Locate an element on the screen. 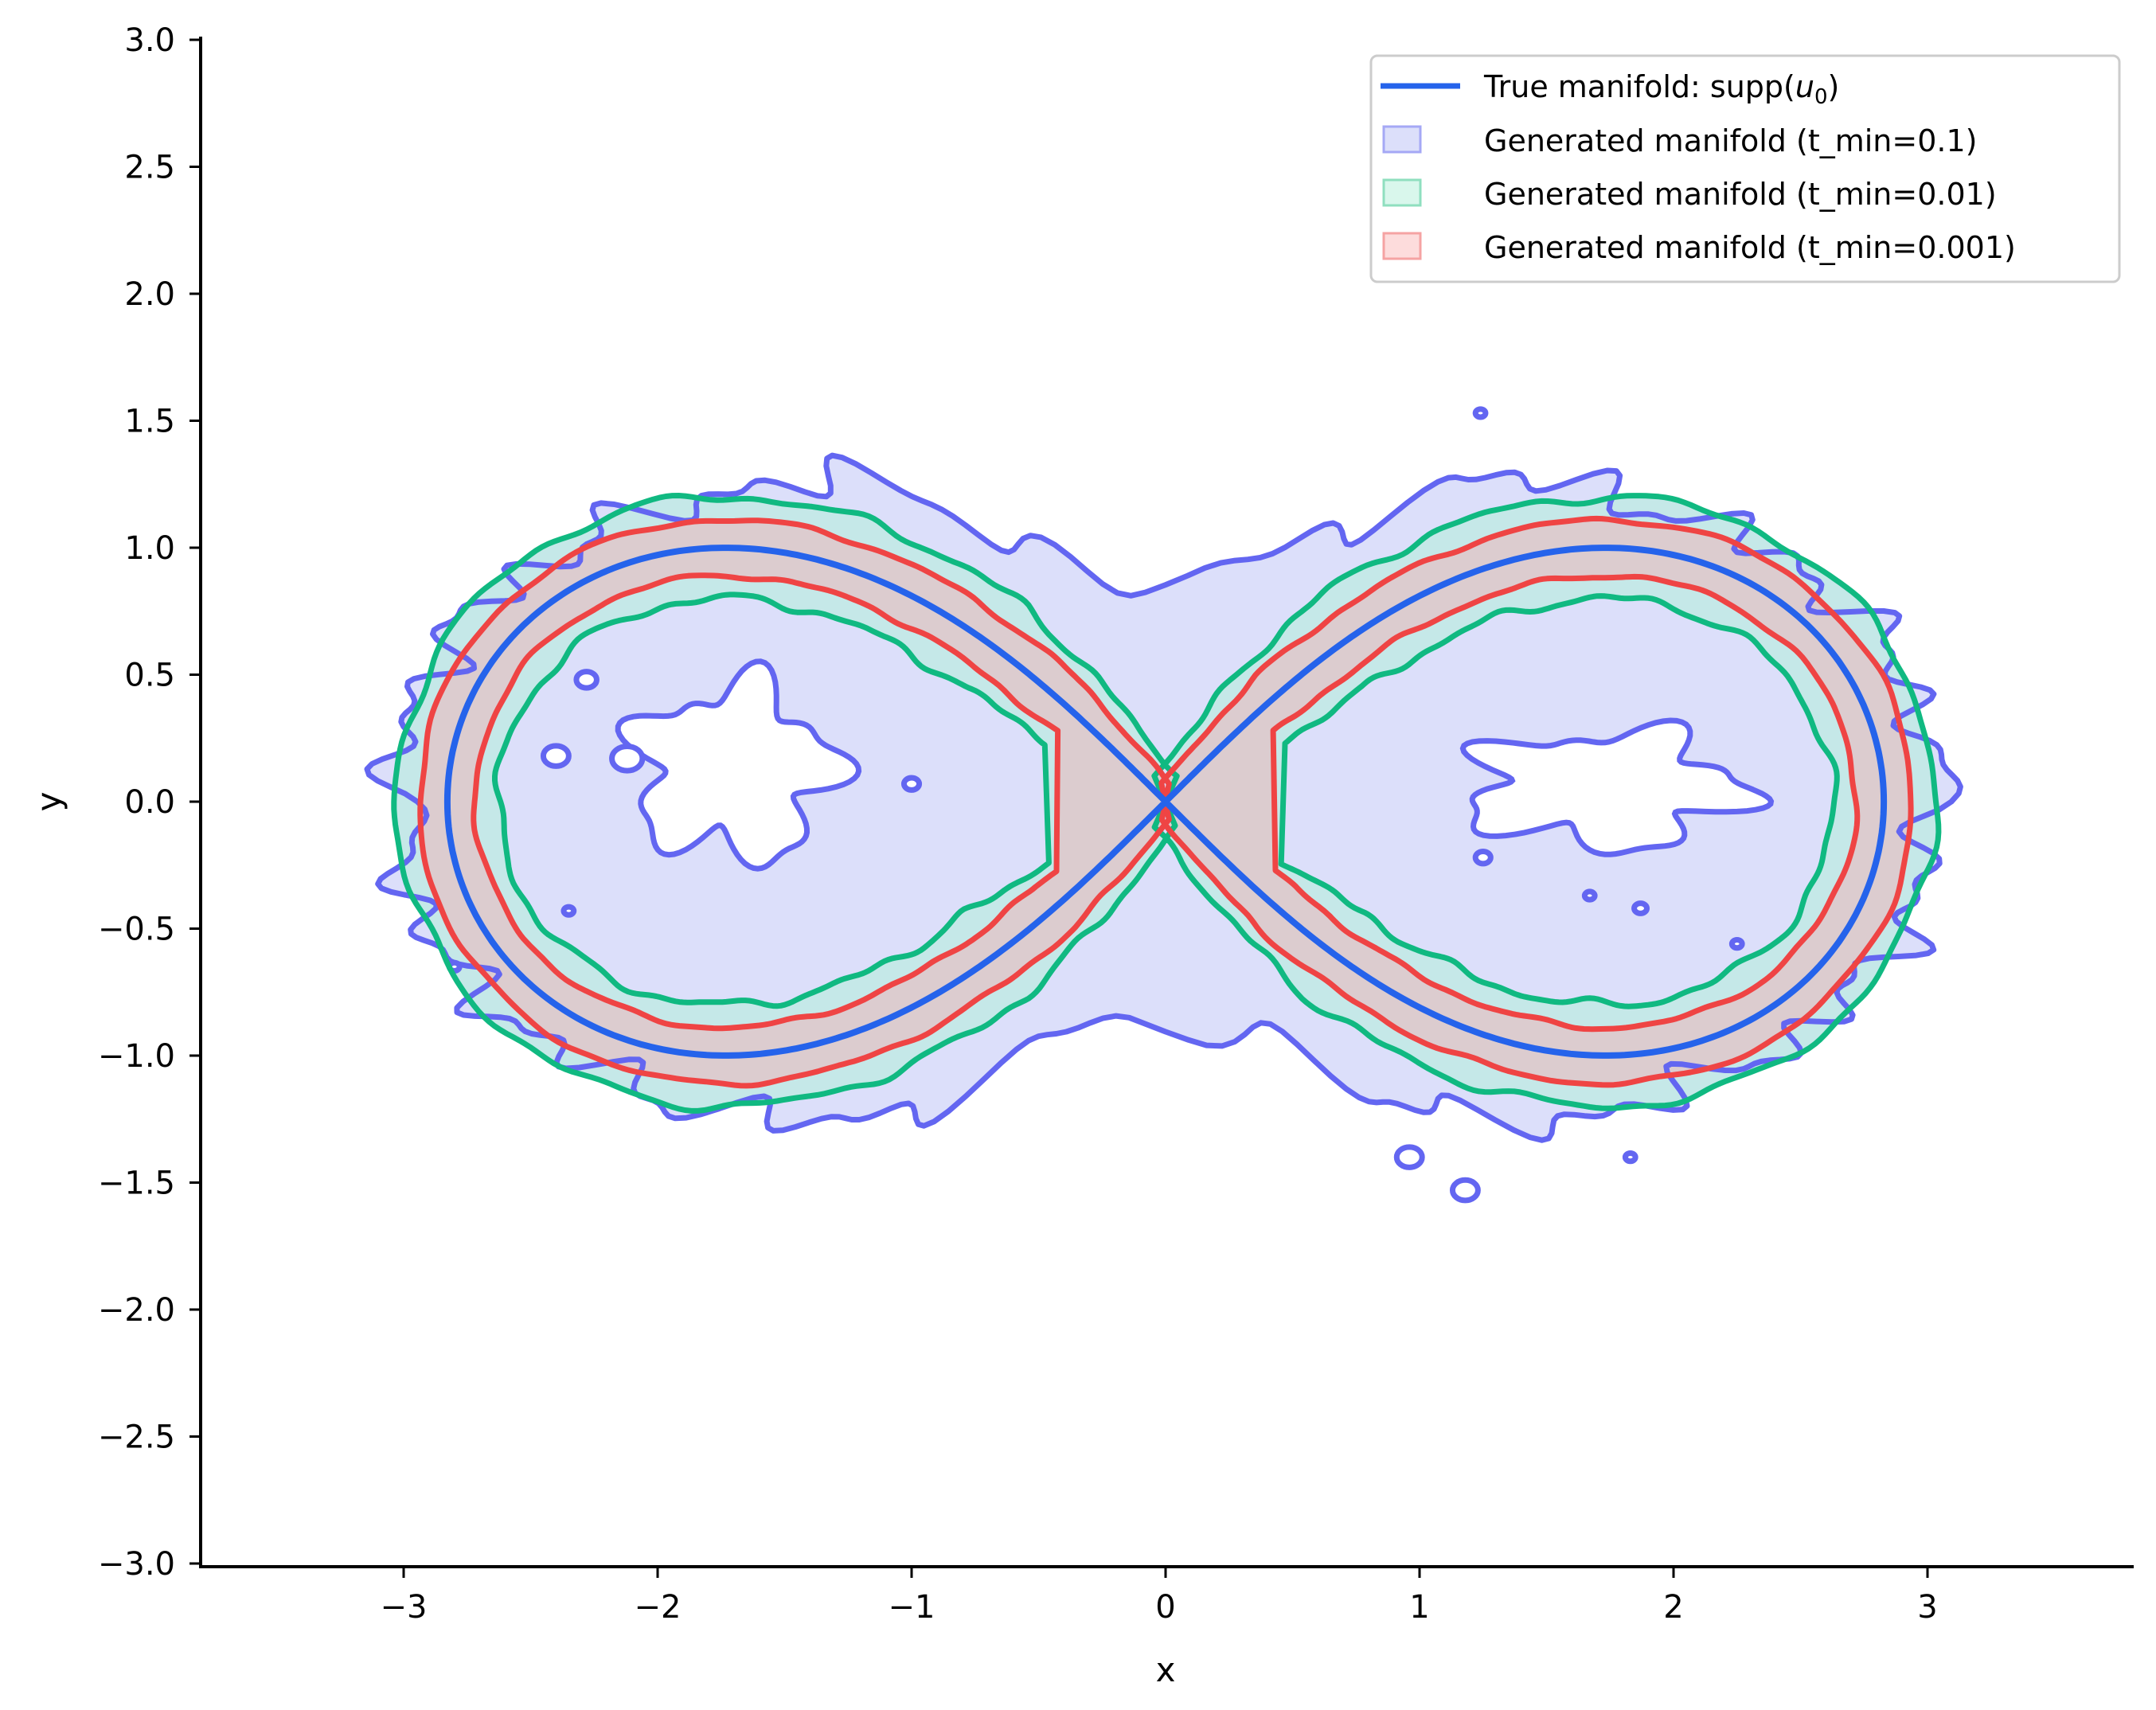 This screenshot has width=2156, height=1710. legend-label-tmin-0.1: Generated manifold (t_min=0.1) is located at coordinates (1731, 140).